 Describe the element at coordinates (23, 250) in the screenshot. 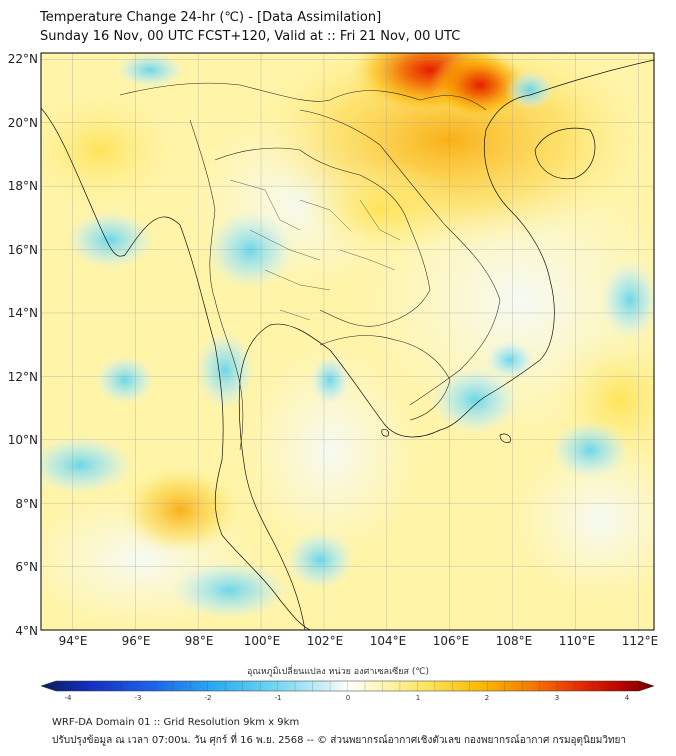

I see `lat-label-16n: 16°N` at that location.